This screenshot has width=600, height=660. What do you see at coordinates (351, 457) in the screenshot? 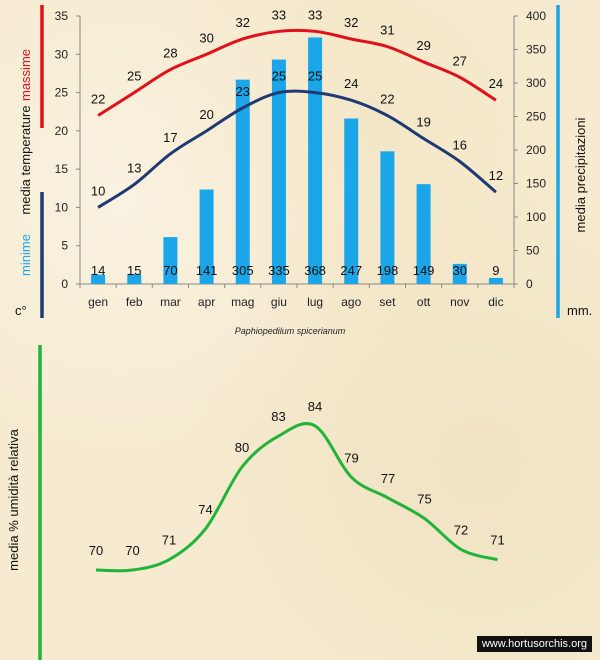
I see `humidity-label: 79` at bounding box center [351, 457].